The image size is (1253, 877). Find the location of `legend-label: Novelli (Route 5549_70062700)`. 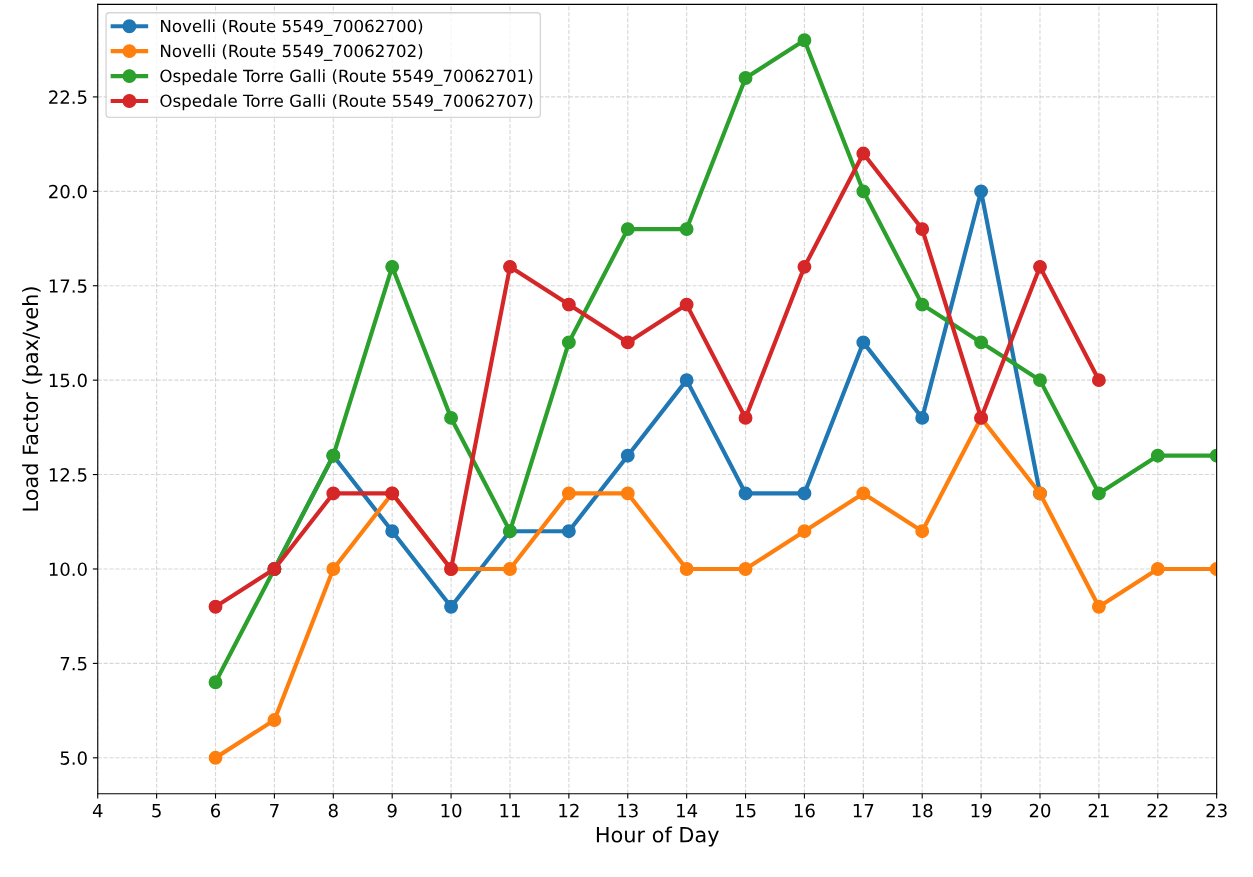

legend-label: Novelli (Route 5549_70062700) is located at coordinates (292, 27).